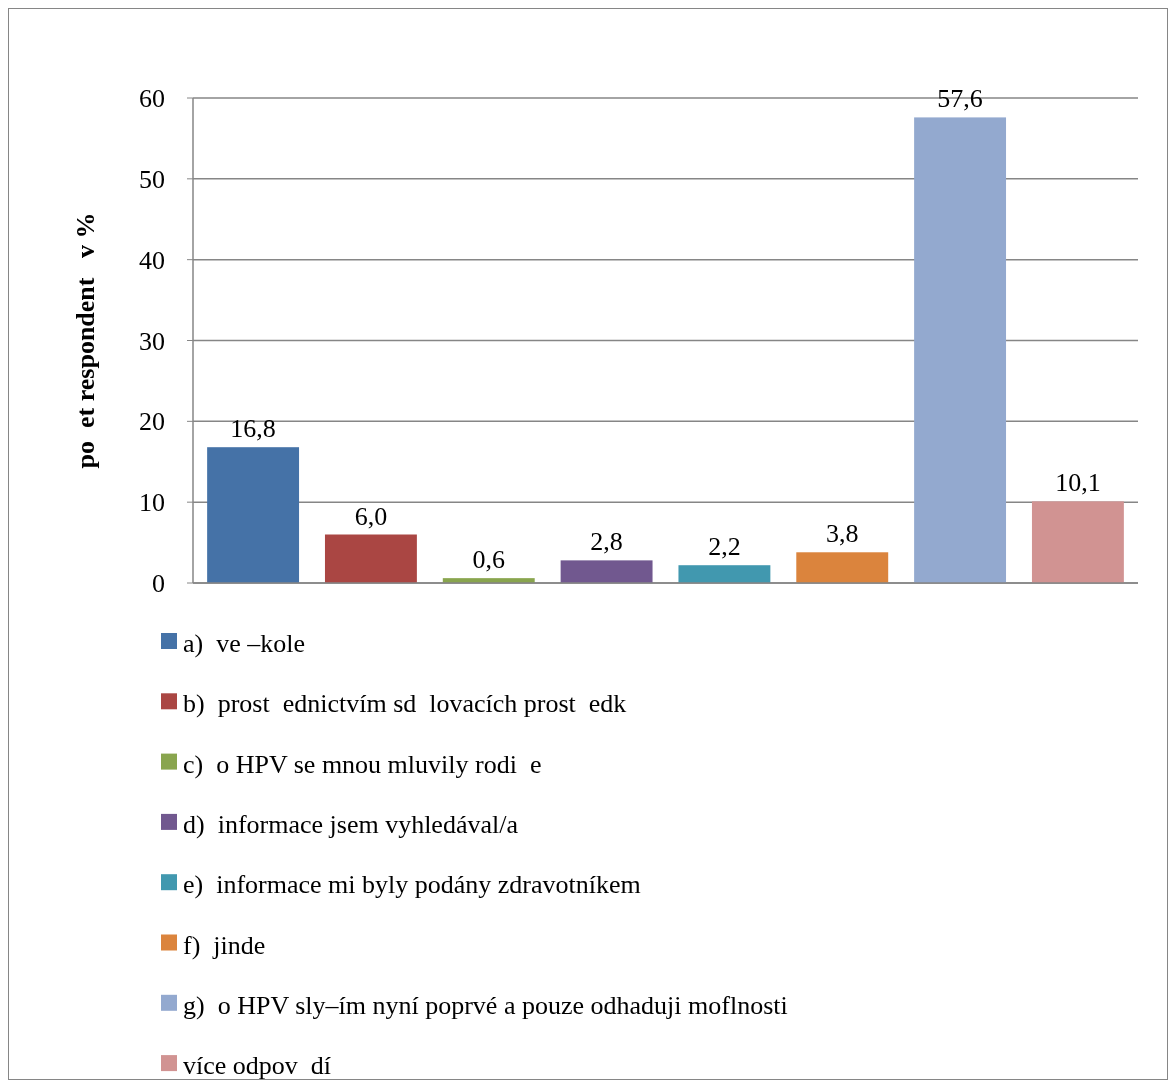 This screenshot has width=1168, height=1080. What do you see at coordinates (158, 584) in the screenshot?
I see `y-tick-label: 0` at bounding box center [158, 584].